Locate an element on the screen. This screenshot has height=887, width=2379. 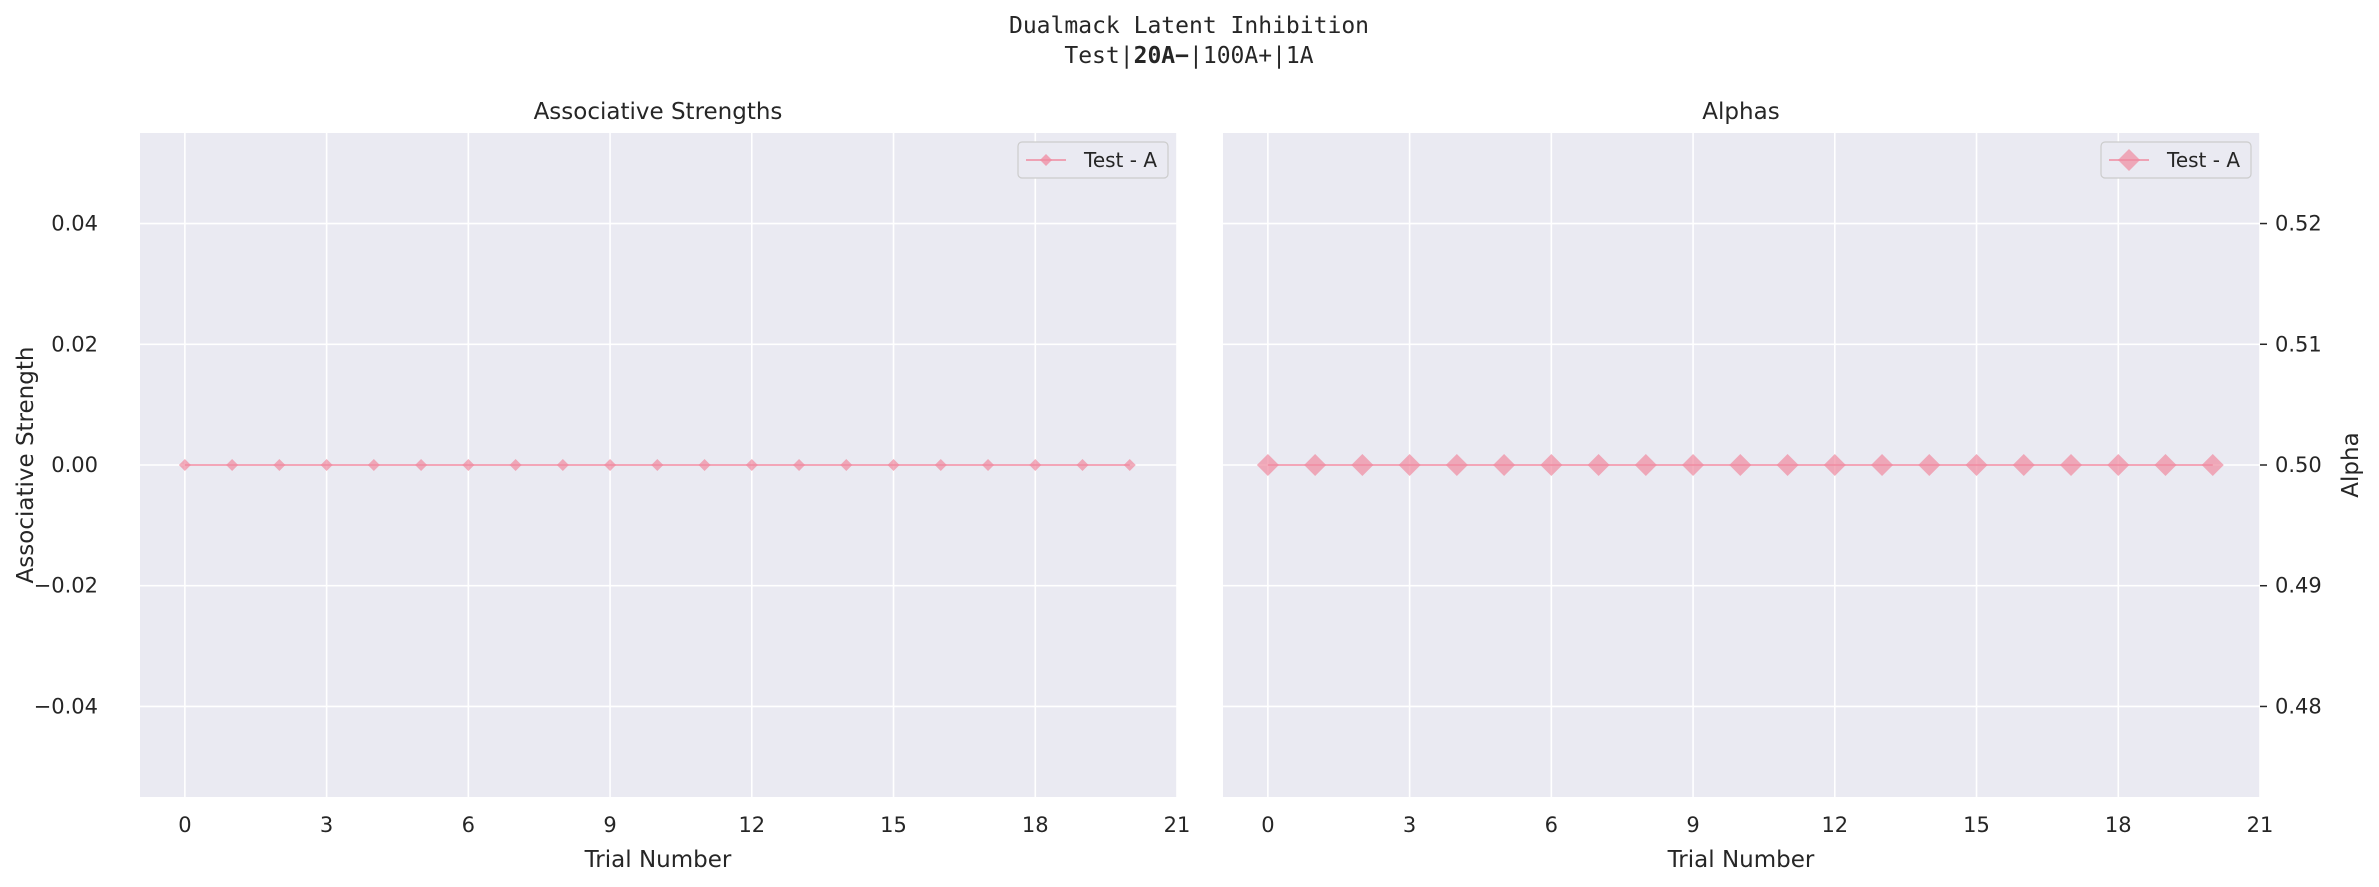
y-tick-labels: −0.04 −0.02 0.00 0.02 0.04 is located at coordinates (66, 465).